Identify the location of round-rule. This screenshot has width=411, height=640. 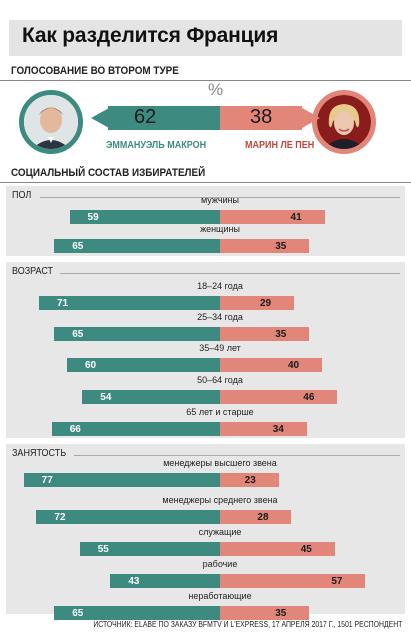
(205, 80).